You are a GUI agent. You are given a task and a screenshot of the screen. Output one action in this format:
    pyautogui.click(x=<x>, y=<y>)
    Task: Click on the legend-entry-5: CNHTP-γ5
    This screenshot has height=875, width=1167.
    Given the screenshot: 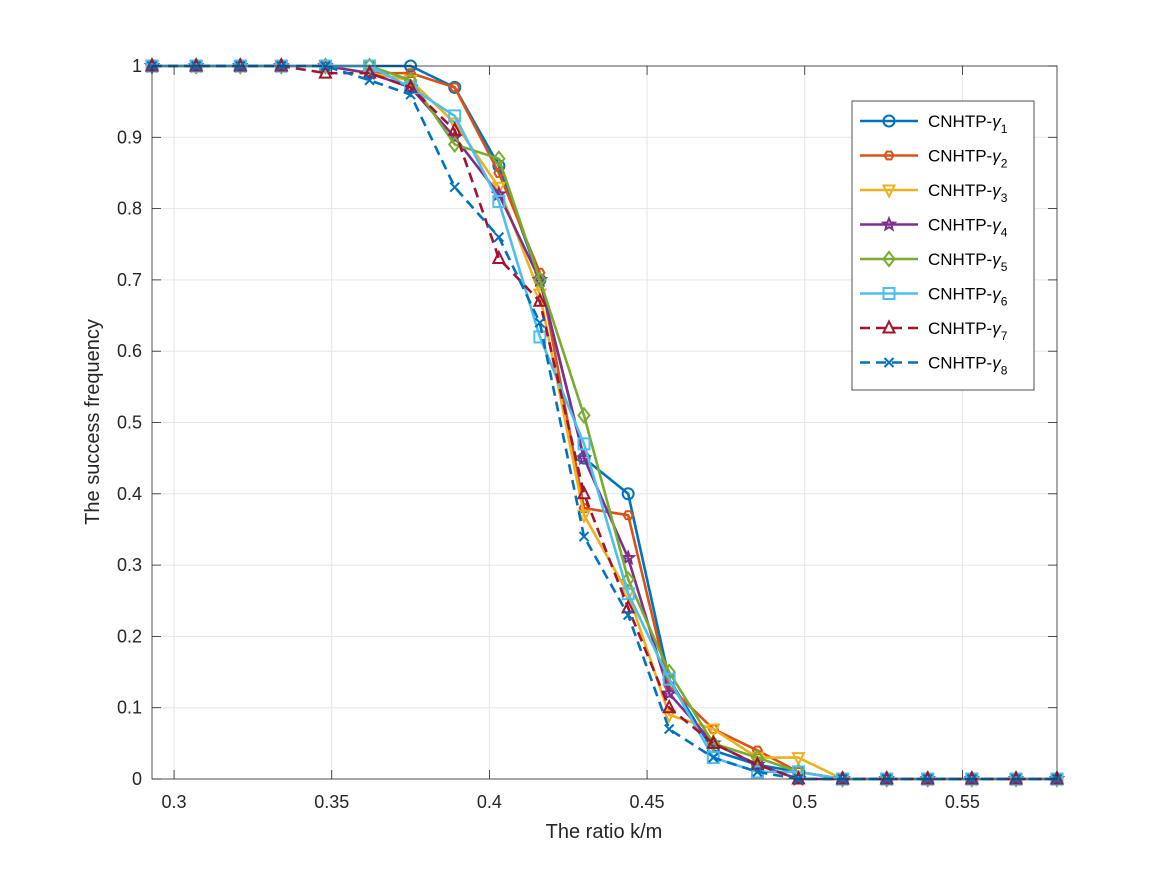 What is the action you would take?
    pyautogui.click(x=934, y=262)
    